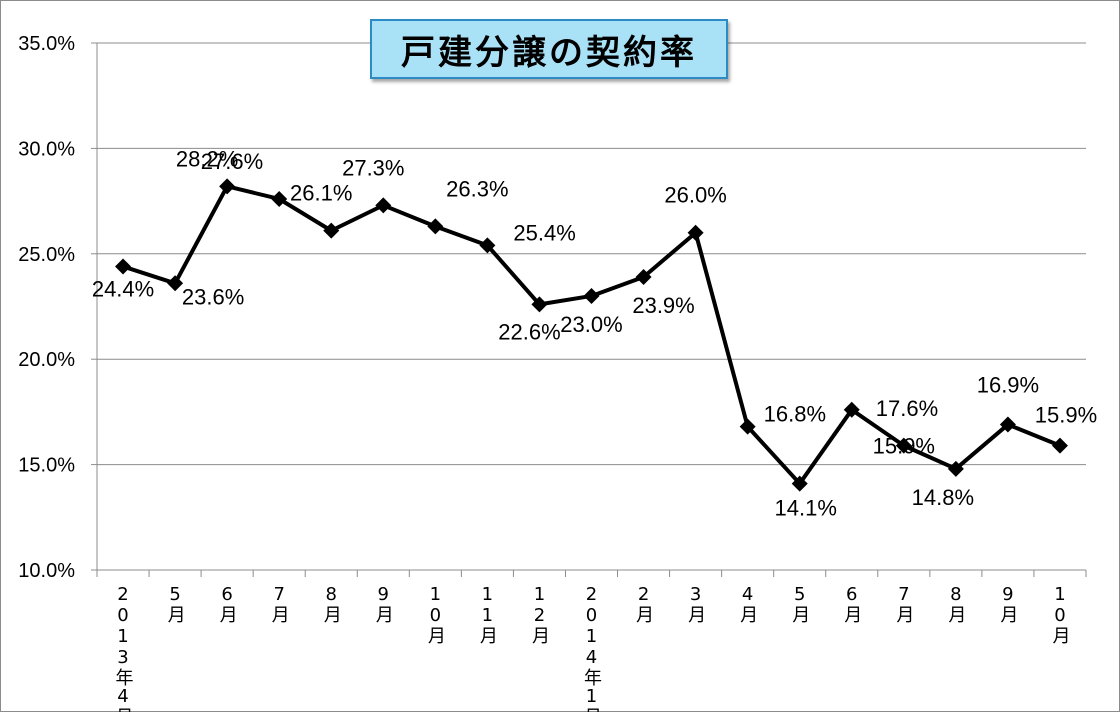 The image size is (1120, 712). Describe the element at coordinates (643, 603) in the screenshot. I see `x-tick-label: 2月` at that location.